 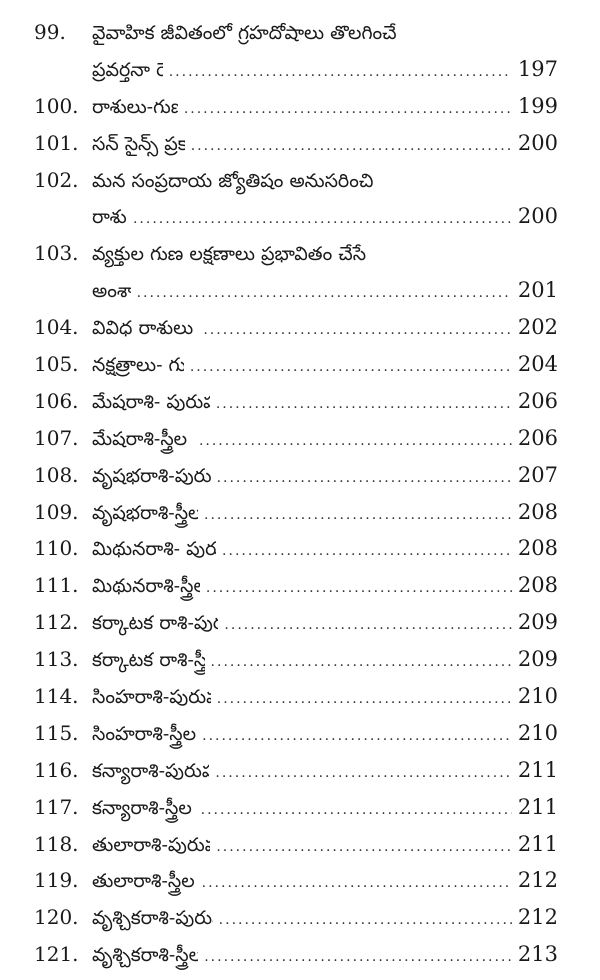 I want to click on entry-title: అంశాలు., so click(x=111, y=291).